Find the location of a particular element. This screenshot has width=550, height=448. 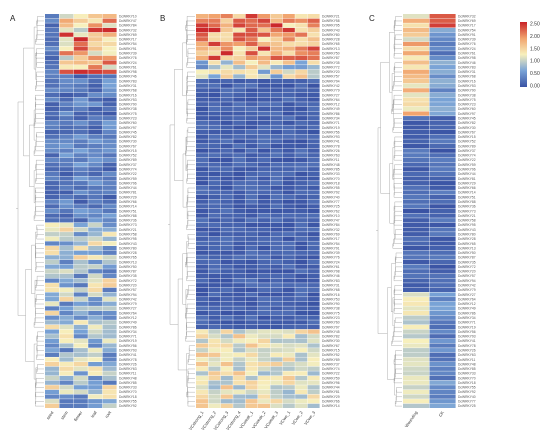

row-label: DcWRKY54 is located at coordinates (128, 44).